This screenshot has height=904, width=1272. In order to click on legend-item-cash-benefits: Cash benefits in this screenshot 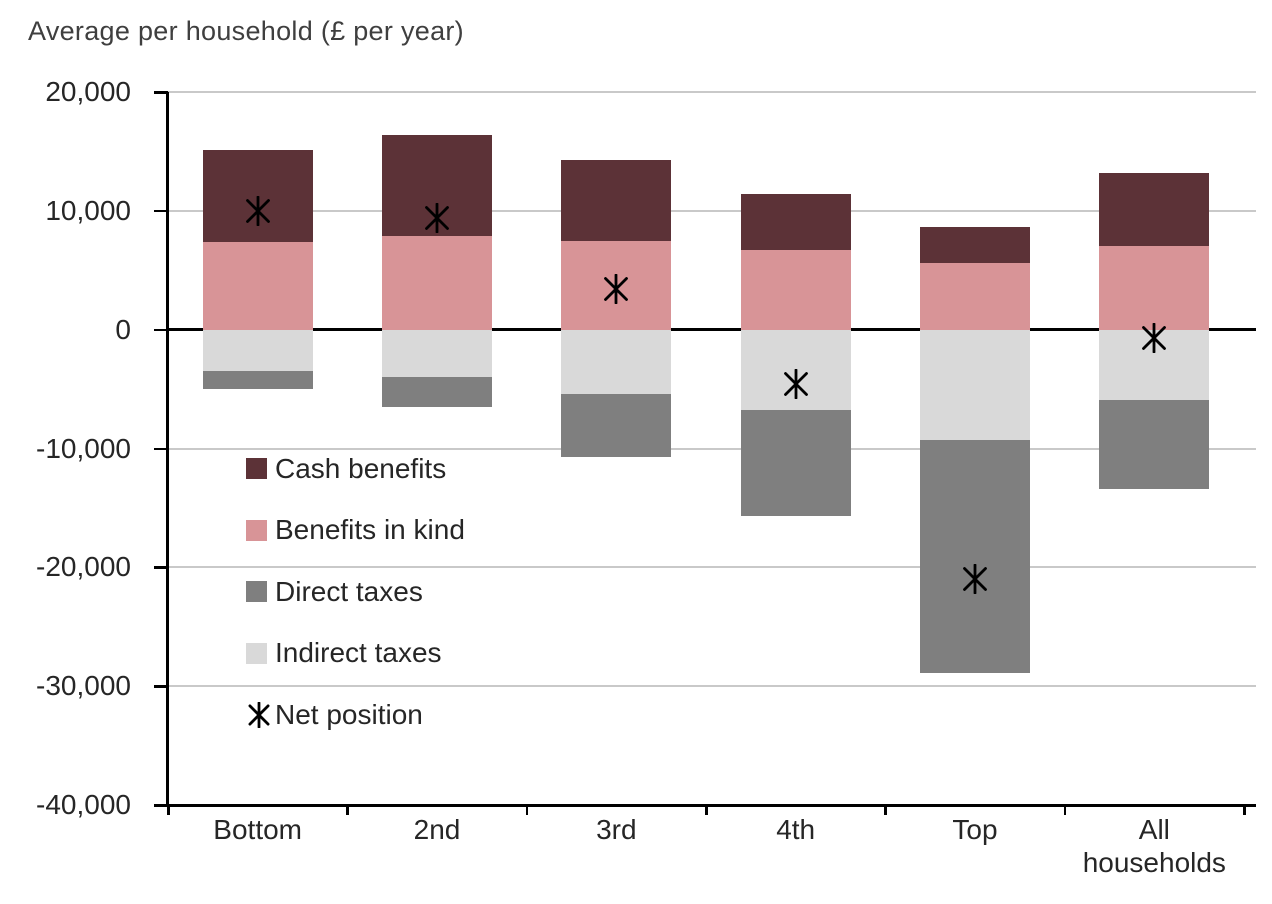, I will do `click(355, 469)`.